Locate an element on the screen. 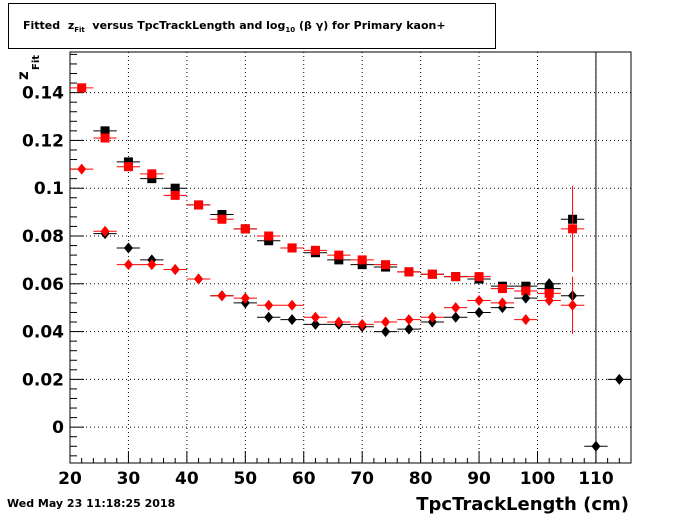 The height and width of the screenshot is (514, 700). title-z: z is located at coordinates (71, 25).